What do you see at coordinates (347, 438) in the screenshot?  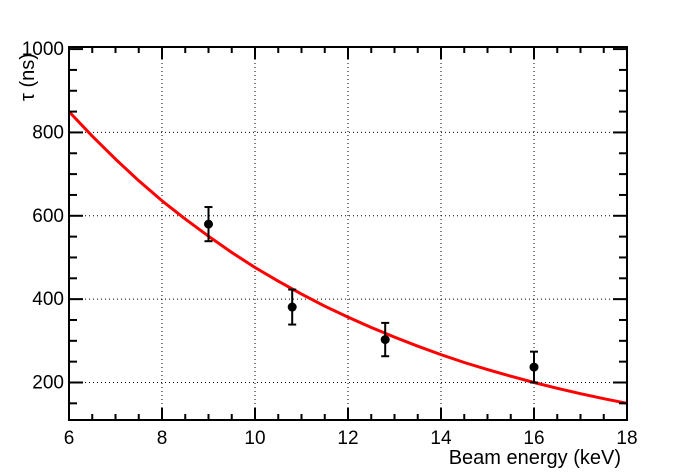 I see `x-tick-label: 12` at bounding box center [347, 438].